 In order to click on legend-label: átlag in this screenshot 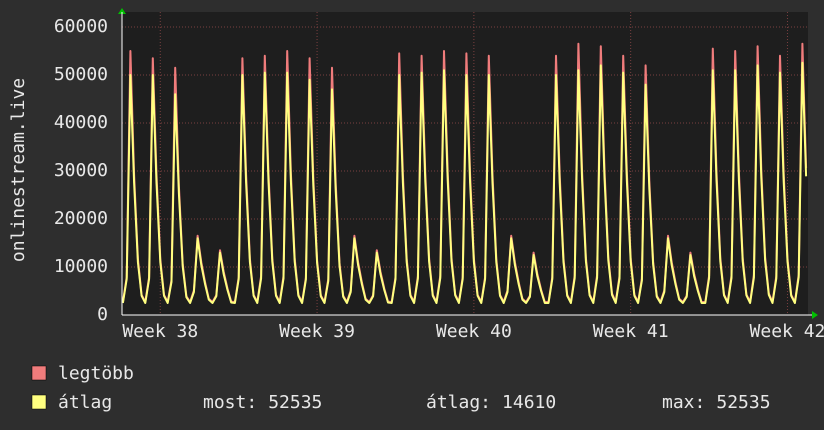, I will do `click(85, 402)`.